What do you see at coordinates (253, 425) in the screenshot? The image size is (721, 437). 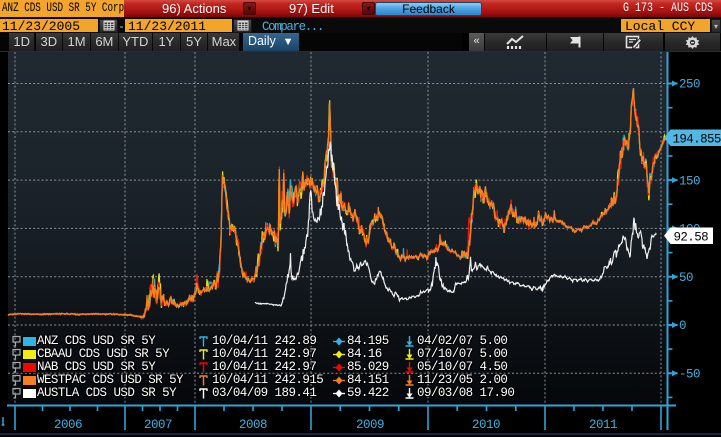 I see `svg-text: 2008` at bounding box center [253, 425].